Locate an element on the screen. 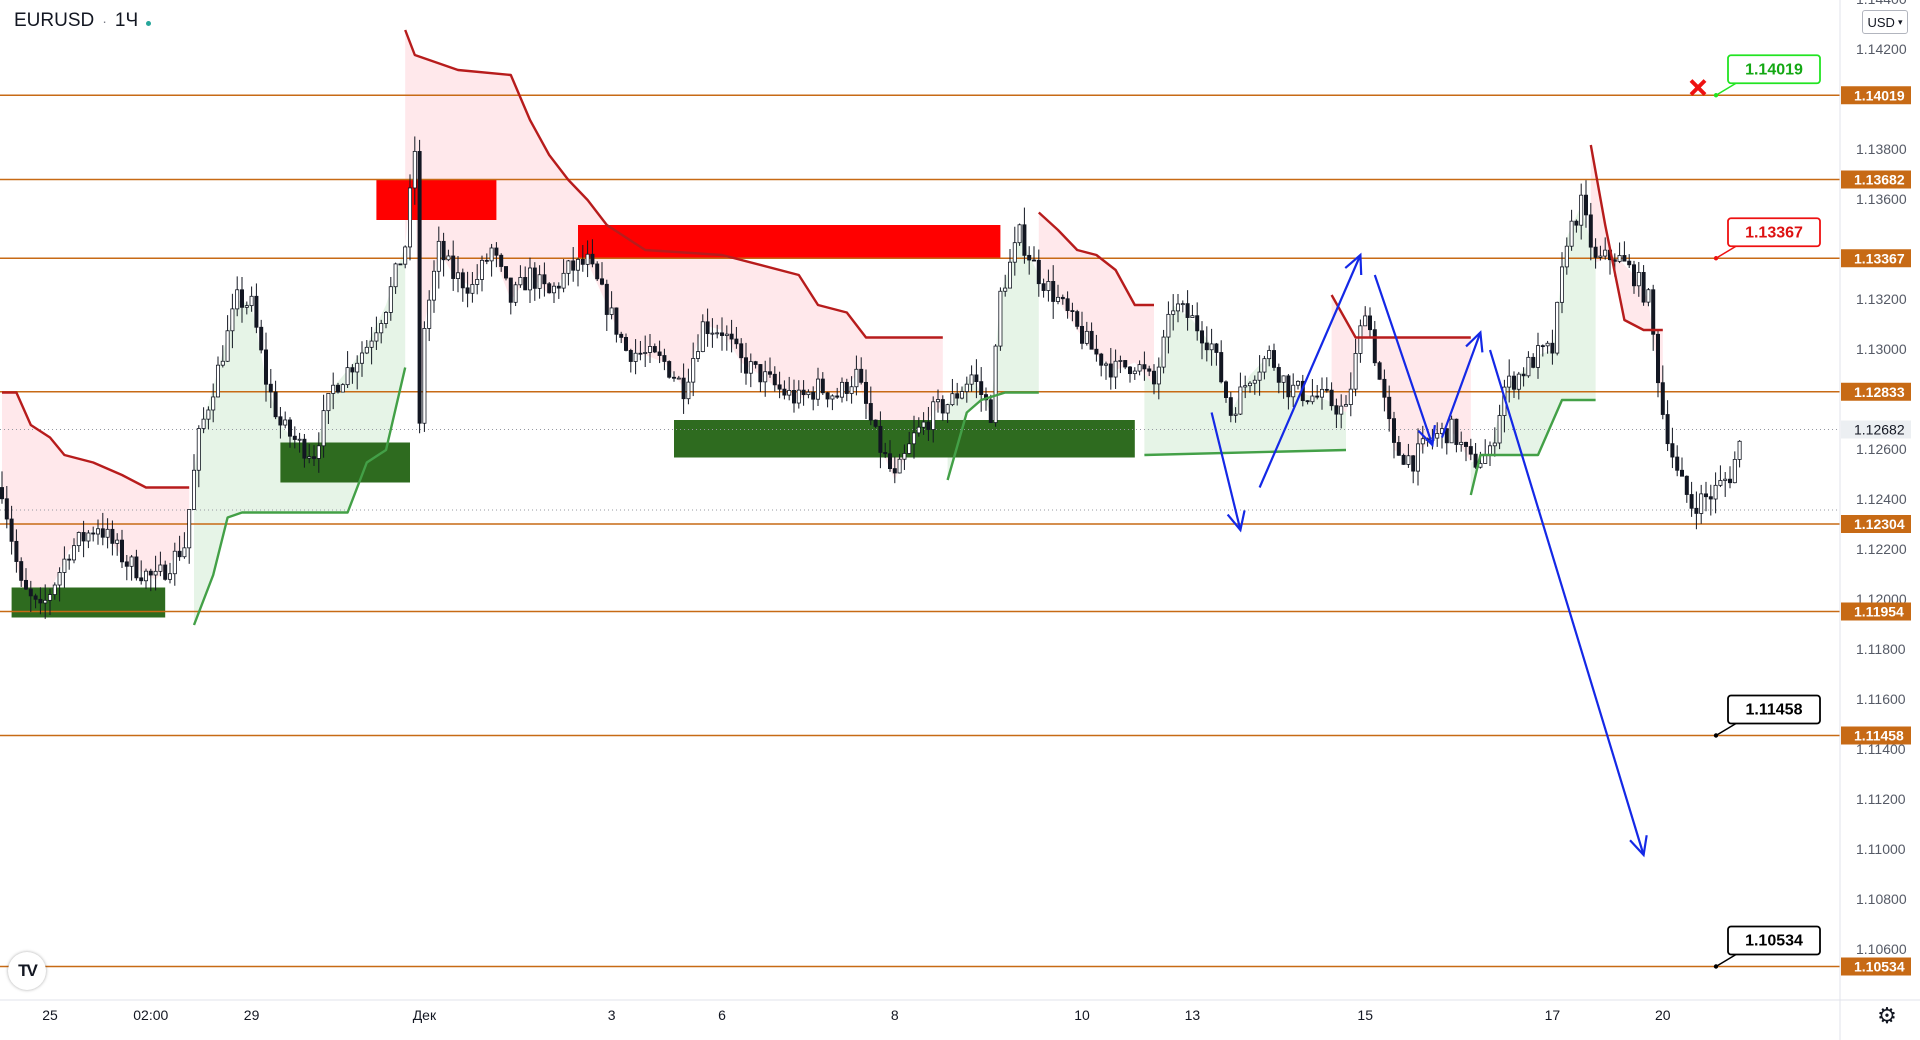 The height and width of the screenshot is (1040, 1920). price-callout-1.11458: 1.11458 is located at coordinates (1767, 716).